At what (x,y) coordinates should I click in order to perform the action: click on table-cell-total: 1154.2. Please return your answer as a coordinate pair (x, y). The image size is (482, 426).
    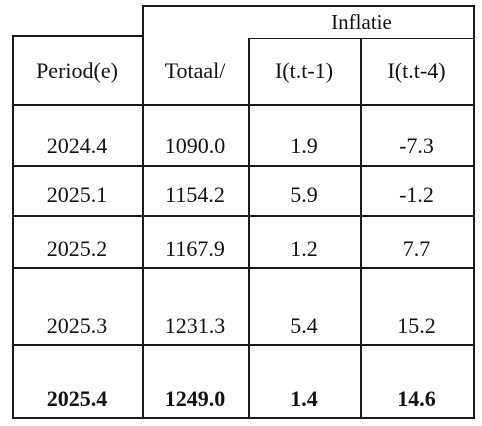
    Looking at the image, I should click on (195, 194).